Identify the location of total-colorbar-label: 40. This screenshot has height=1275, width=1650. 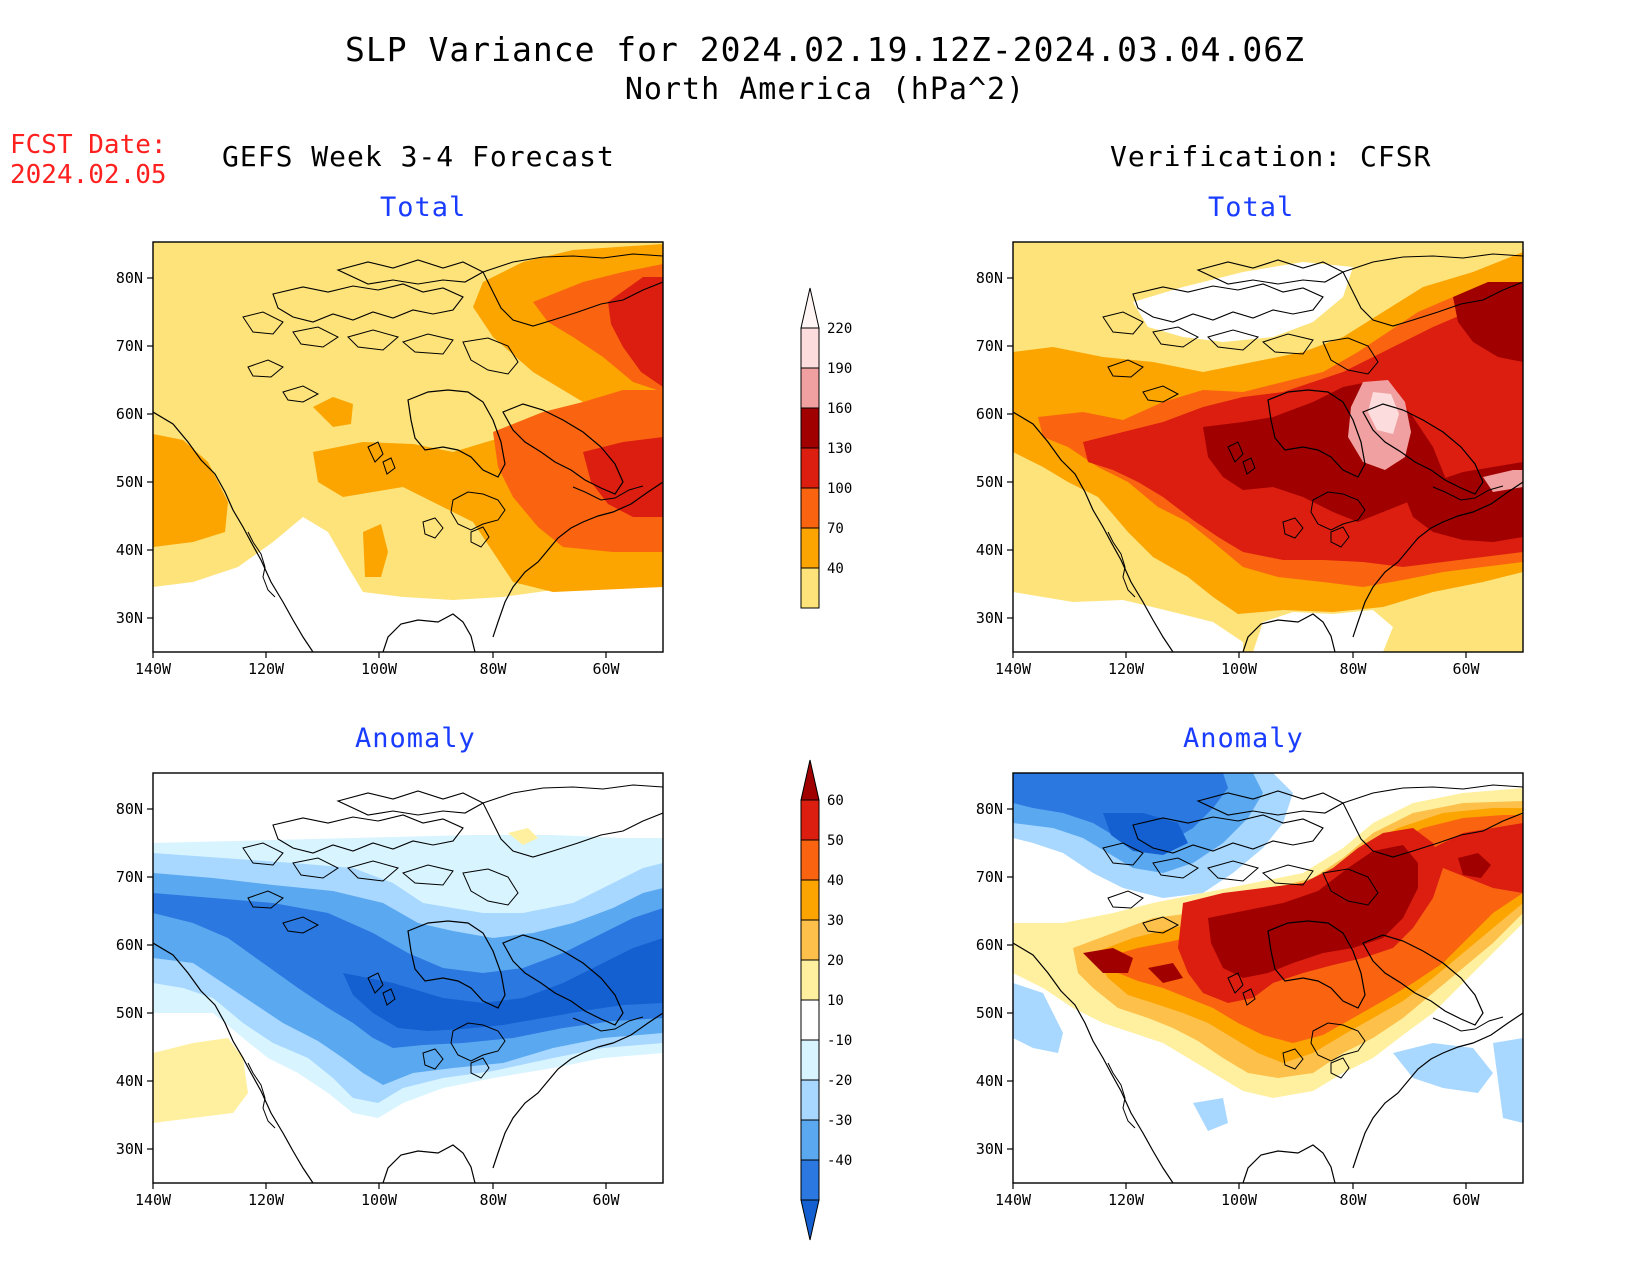
(835, 569).